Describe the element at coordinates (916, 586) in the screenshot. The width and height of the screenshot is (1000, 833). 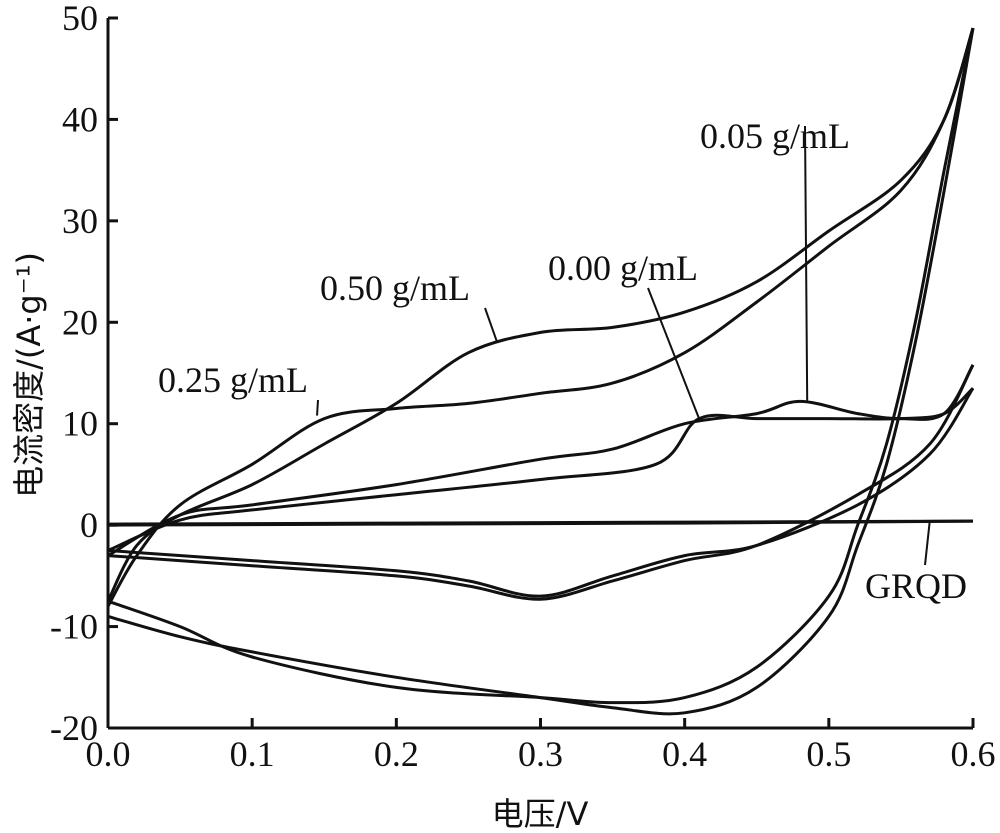
I see `annotation-label: GRQD` at that location.